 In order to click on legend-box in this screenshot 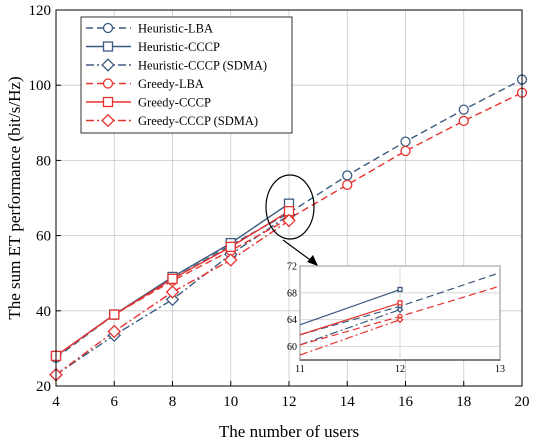, I will do `click(186, 75)`.